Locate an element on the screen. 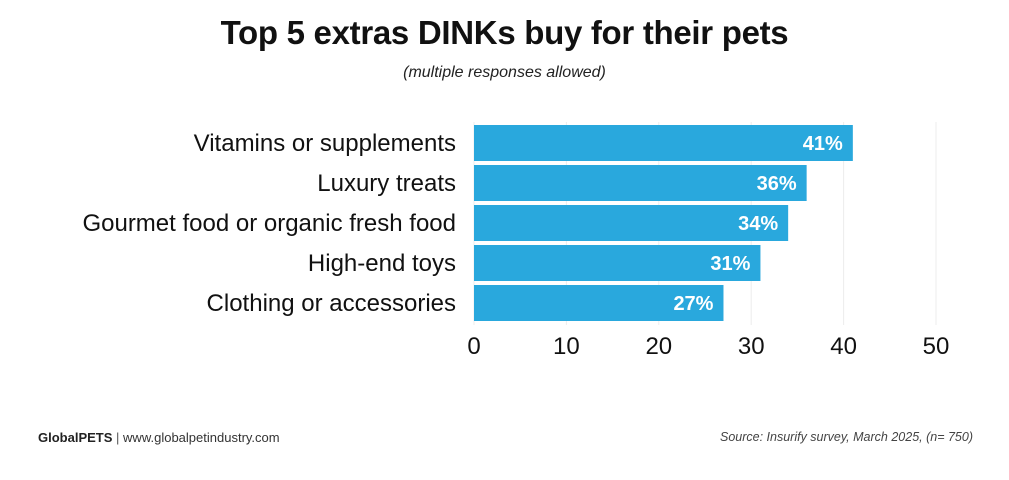  value-label-1: 36% is located at coordinates (777, 184).